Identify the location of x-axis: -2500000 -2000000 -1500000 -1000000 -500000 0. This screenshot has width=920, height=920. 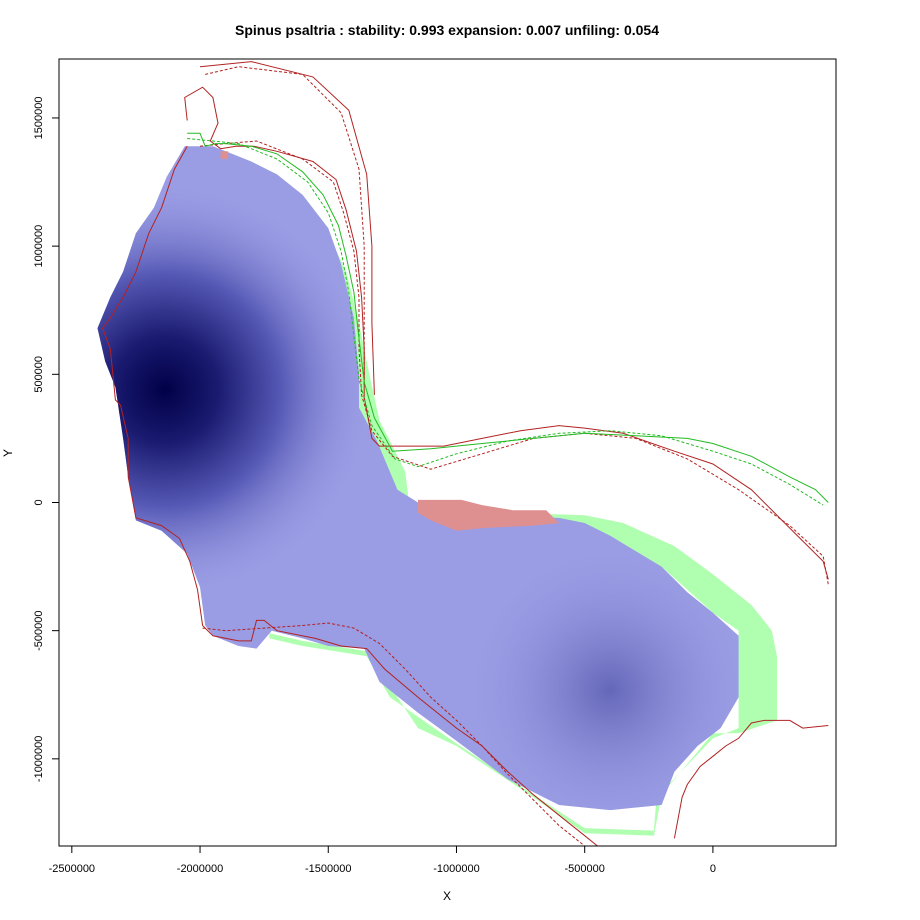
(382, 860).